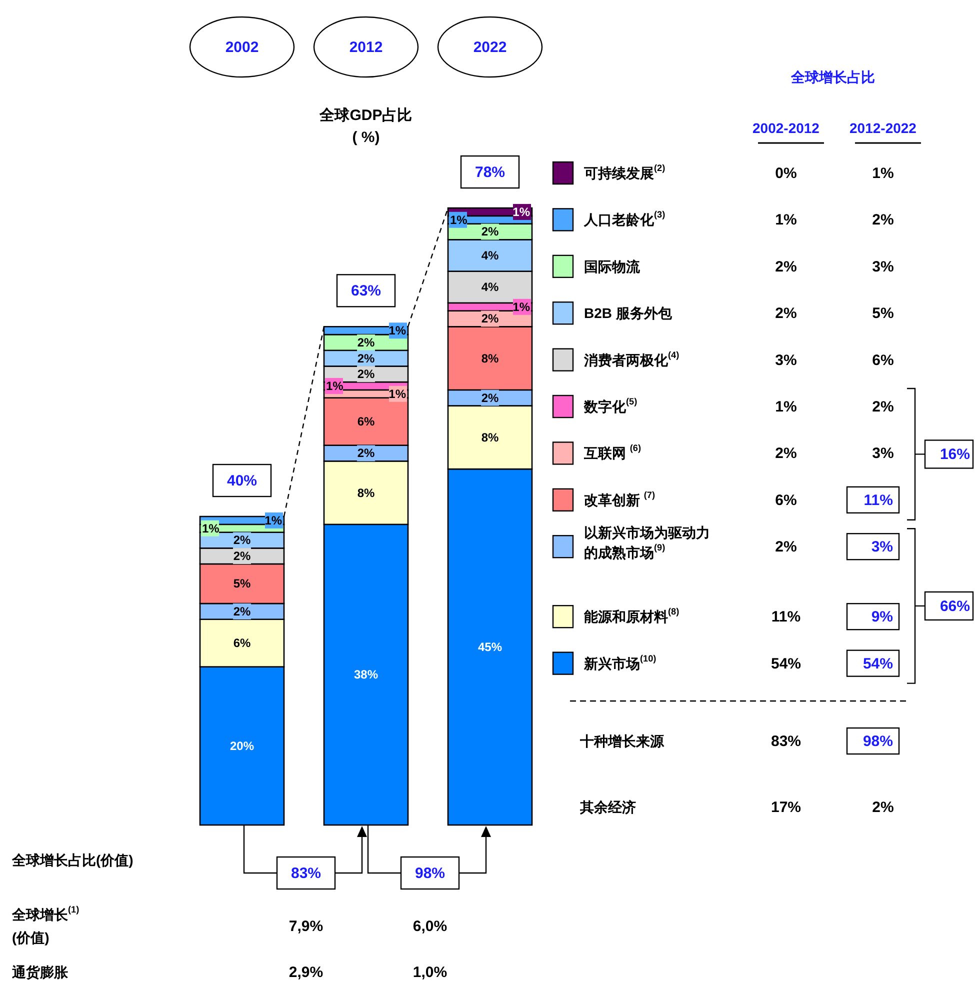  Describe the element at coordinates (40, 972) in the screenshot. I see `category-label: 通货膨胀` at that location.